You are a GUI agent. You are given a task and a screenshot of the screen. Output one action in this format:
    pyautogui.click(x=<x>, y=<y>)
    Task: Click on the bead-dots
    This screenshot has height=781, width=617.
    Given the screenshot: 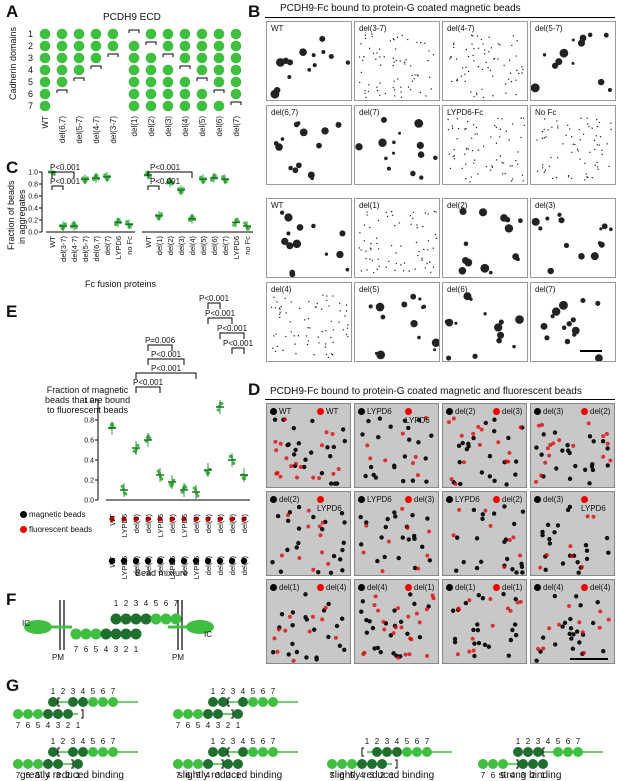 What is the action you would take?
    pyautogui.click(x=573, y=453)
    